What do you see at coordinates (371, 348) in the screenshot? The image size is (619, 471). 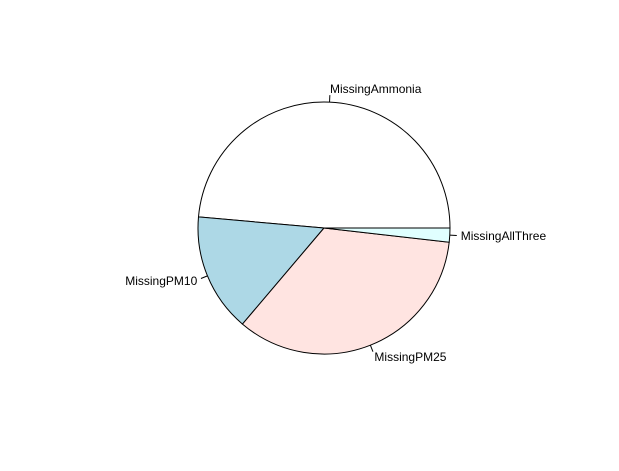 I see `leader-line-missingpm25` at bounding box center [371, 348].